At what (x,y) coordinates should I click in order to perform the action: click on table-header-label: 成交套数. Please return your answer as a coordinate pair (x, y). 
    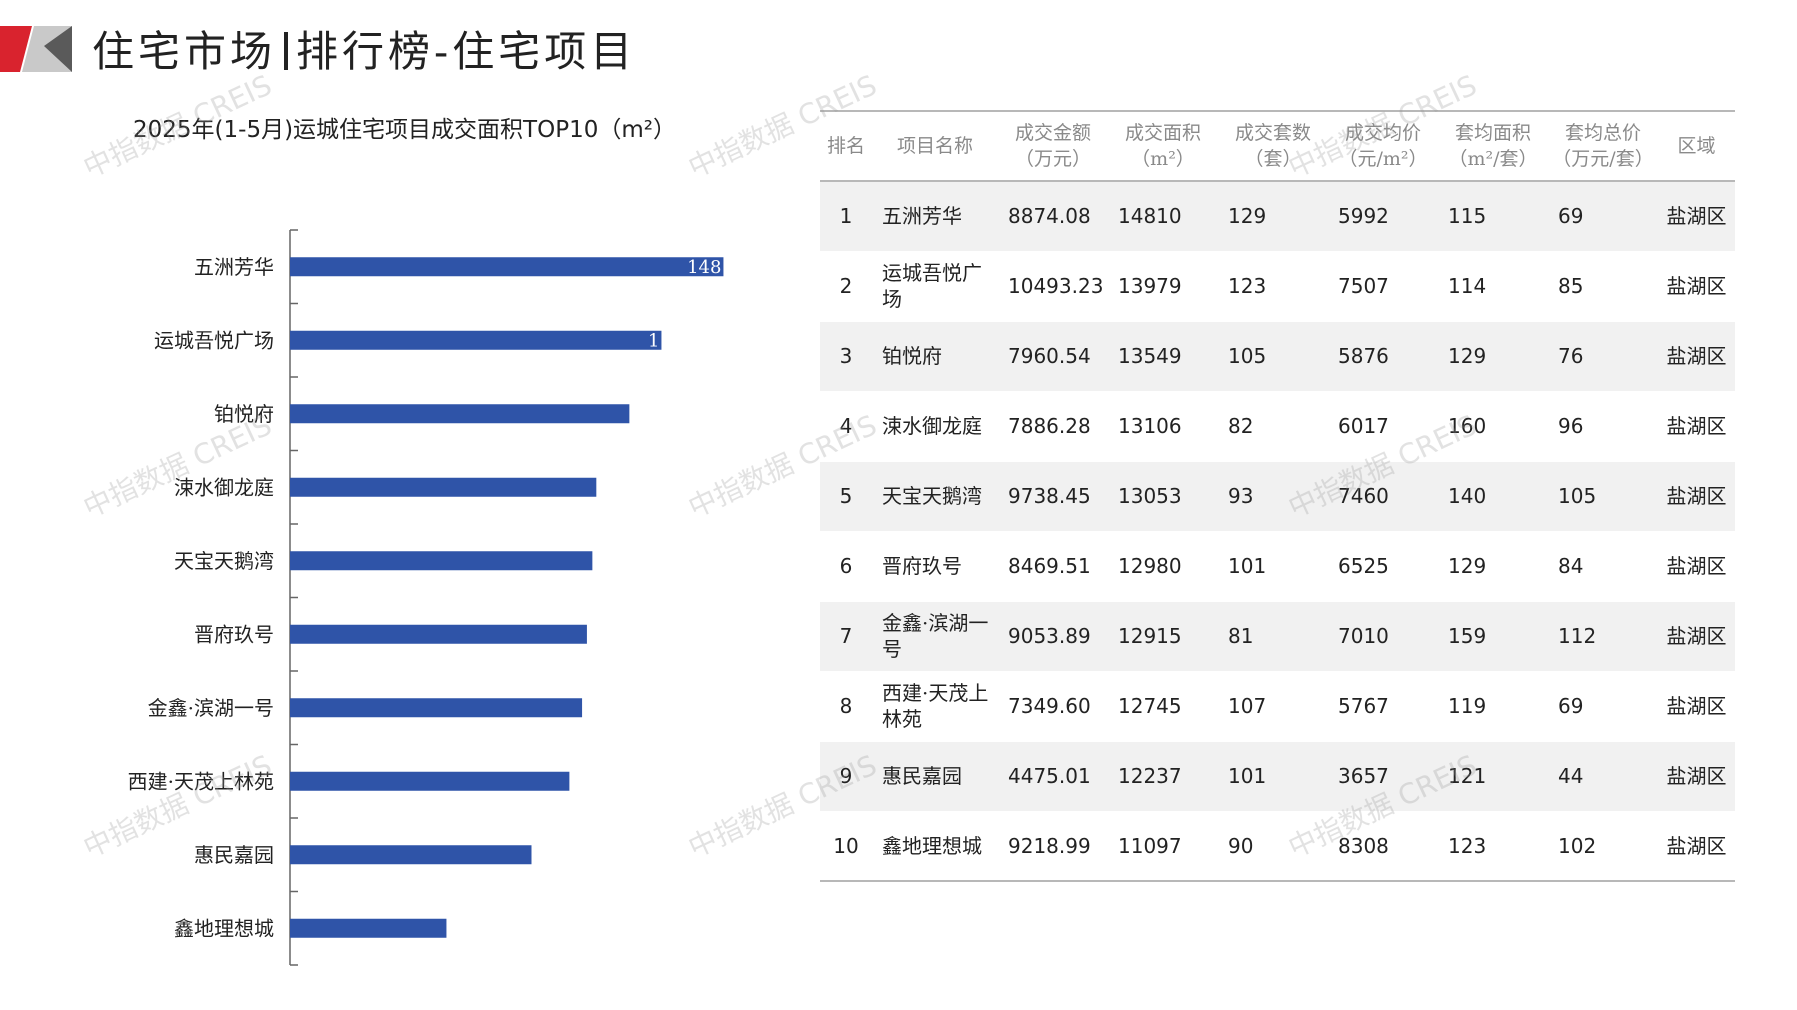
    Looking at the image, I should click on (1272, 133).